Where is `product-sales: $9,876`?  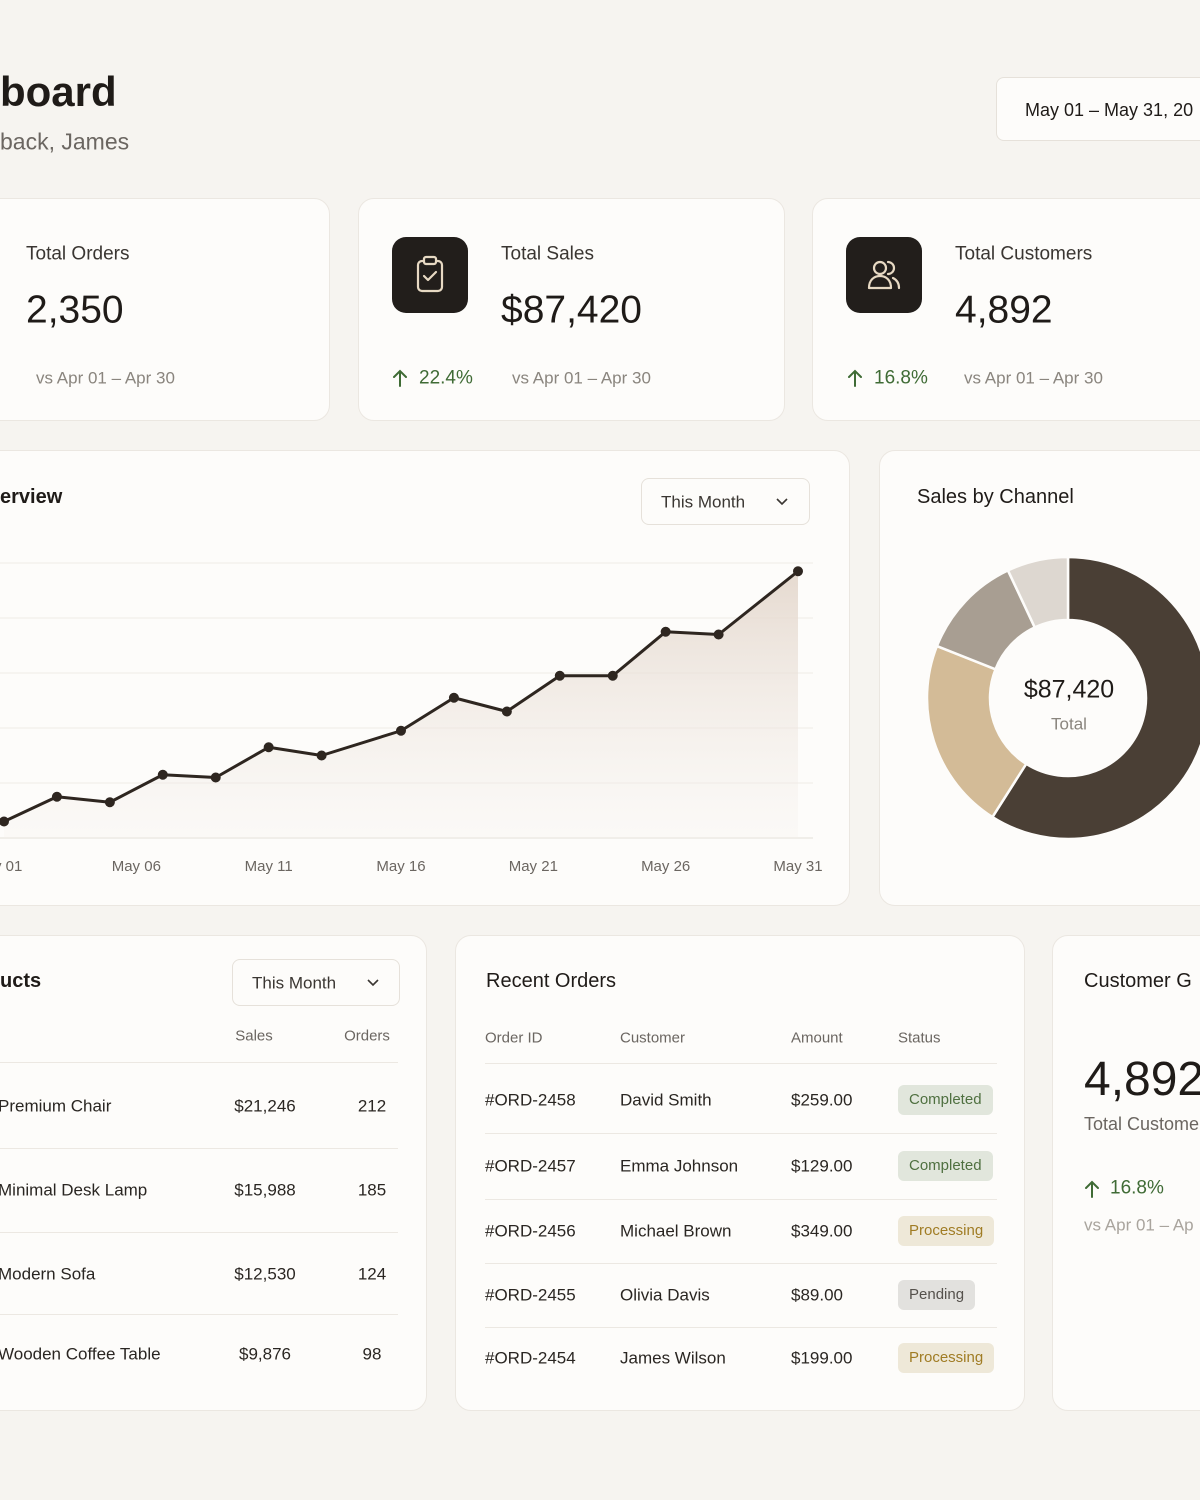
product-sales: $9,876 is located at coordinates (265, 1354).